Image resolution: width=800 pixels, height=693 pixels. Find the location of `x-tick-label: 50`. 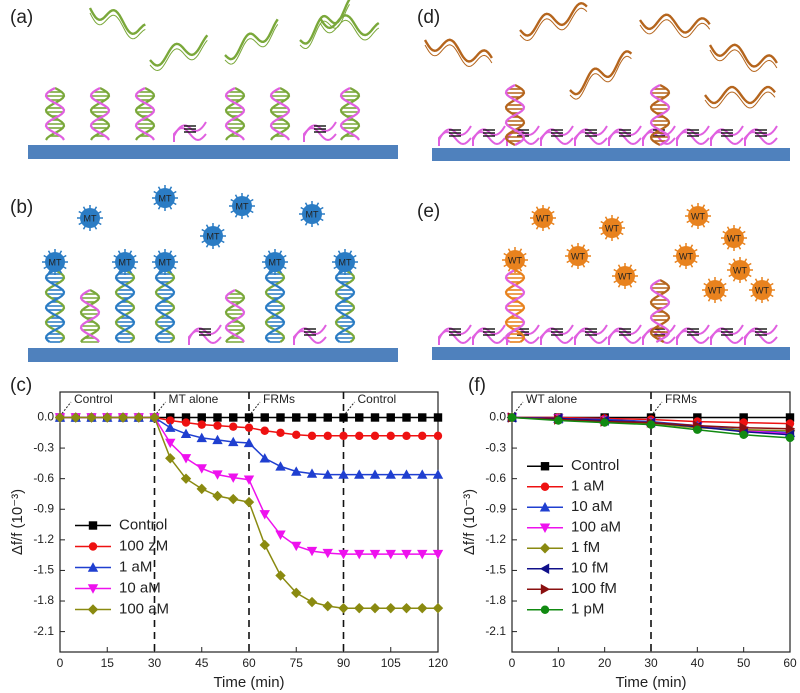

x-tick-label: 50 is located at coordinates (744, 663).